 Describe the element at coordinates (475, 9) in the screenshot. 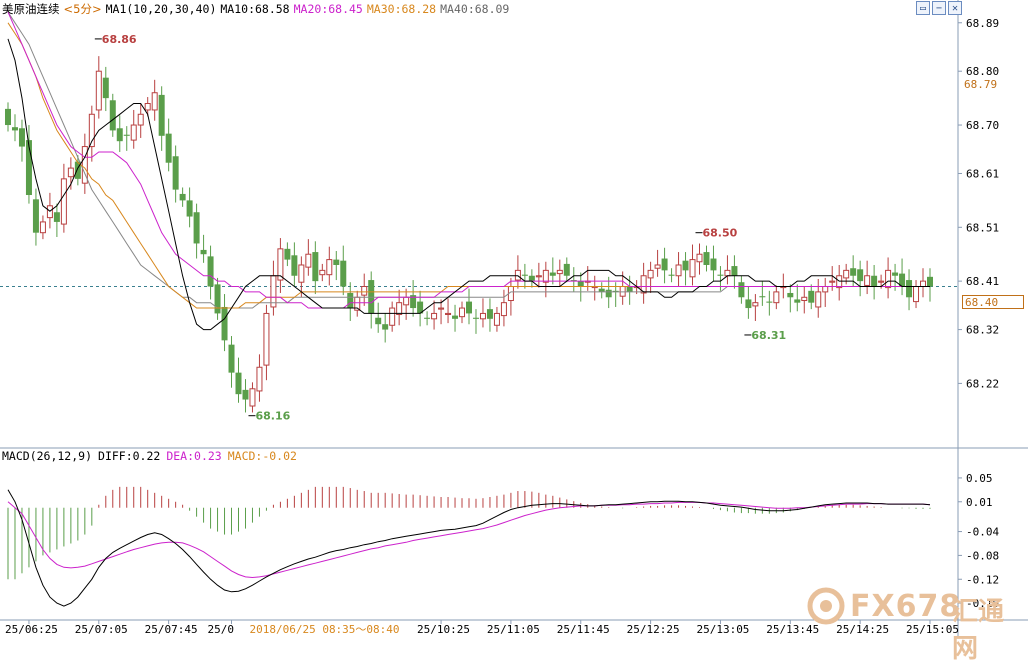

I see `ma40-value: MA40:68.09` at that location.